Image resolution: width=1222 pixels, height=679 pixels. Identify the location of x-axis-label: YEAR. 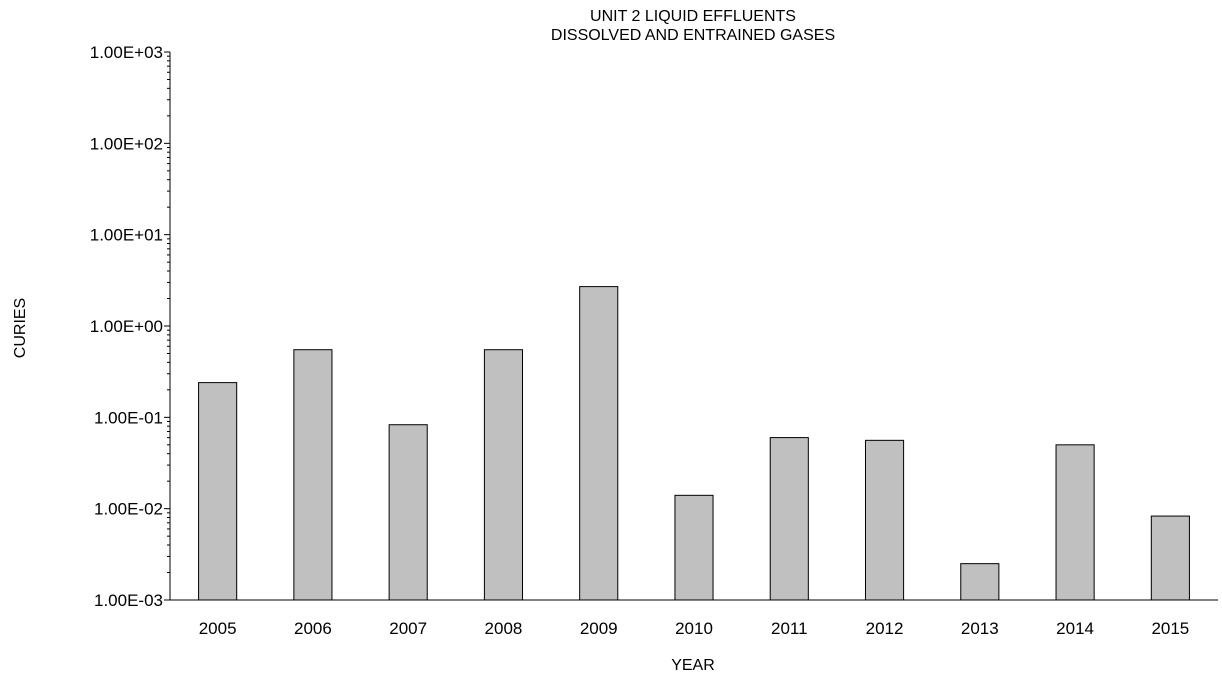
(693, 665).